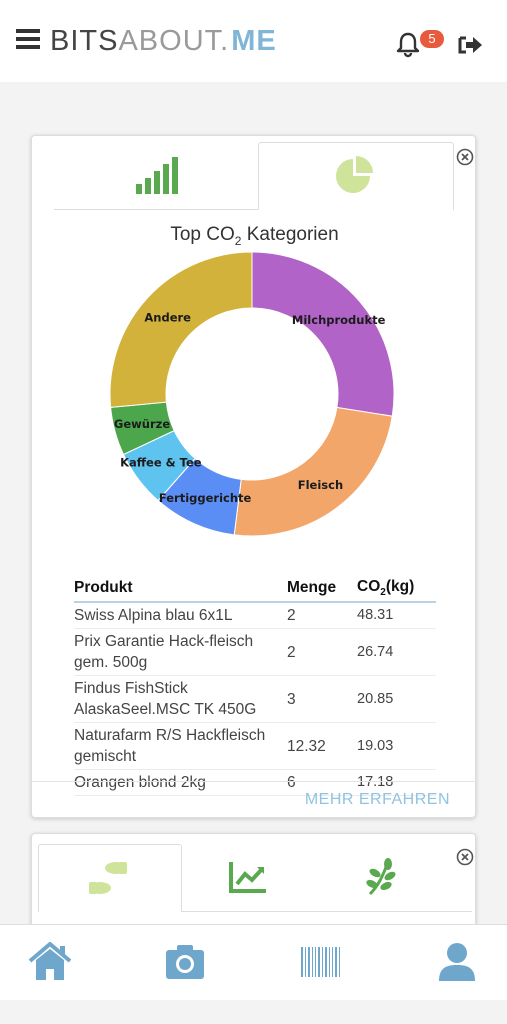  Describe the element at coordinates (408, 44) in the screenshot. I see `bell-icon` at that location.